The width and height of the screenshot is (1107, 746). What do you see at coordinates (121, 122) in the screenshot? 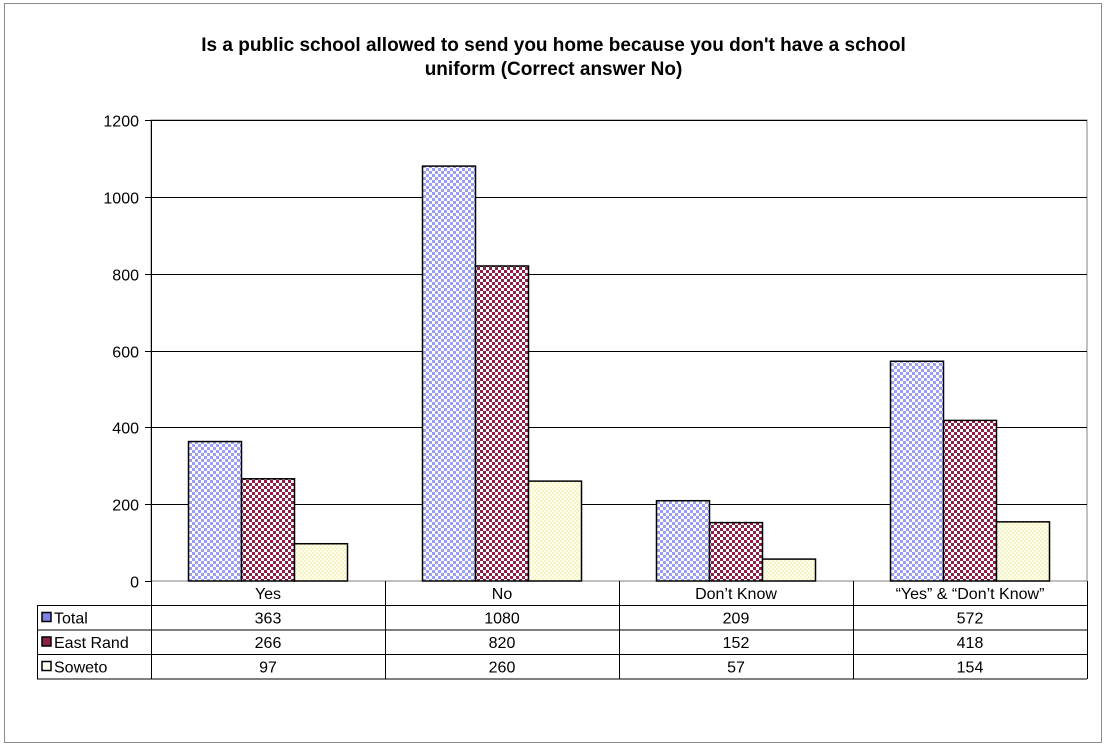
I see `y-tick-label: 1200` at bounding box center [121, 122].